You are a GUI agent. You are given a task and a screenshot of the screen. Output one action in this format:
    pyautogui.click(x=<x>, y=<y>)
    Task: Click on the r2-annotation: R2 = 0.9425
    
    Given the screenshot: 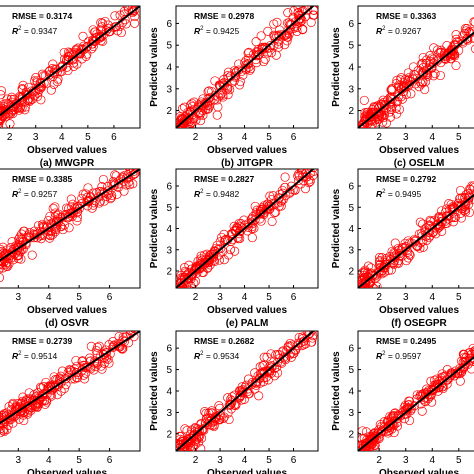 What is the action you would take?
    pyautogui.click(x=216, y=31)
    